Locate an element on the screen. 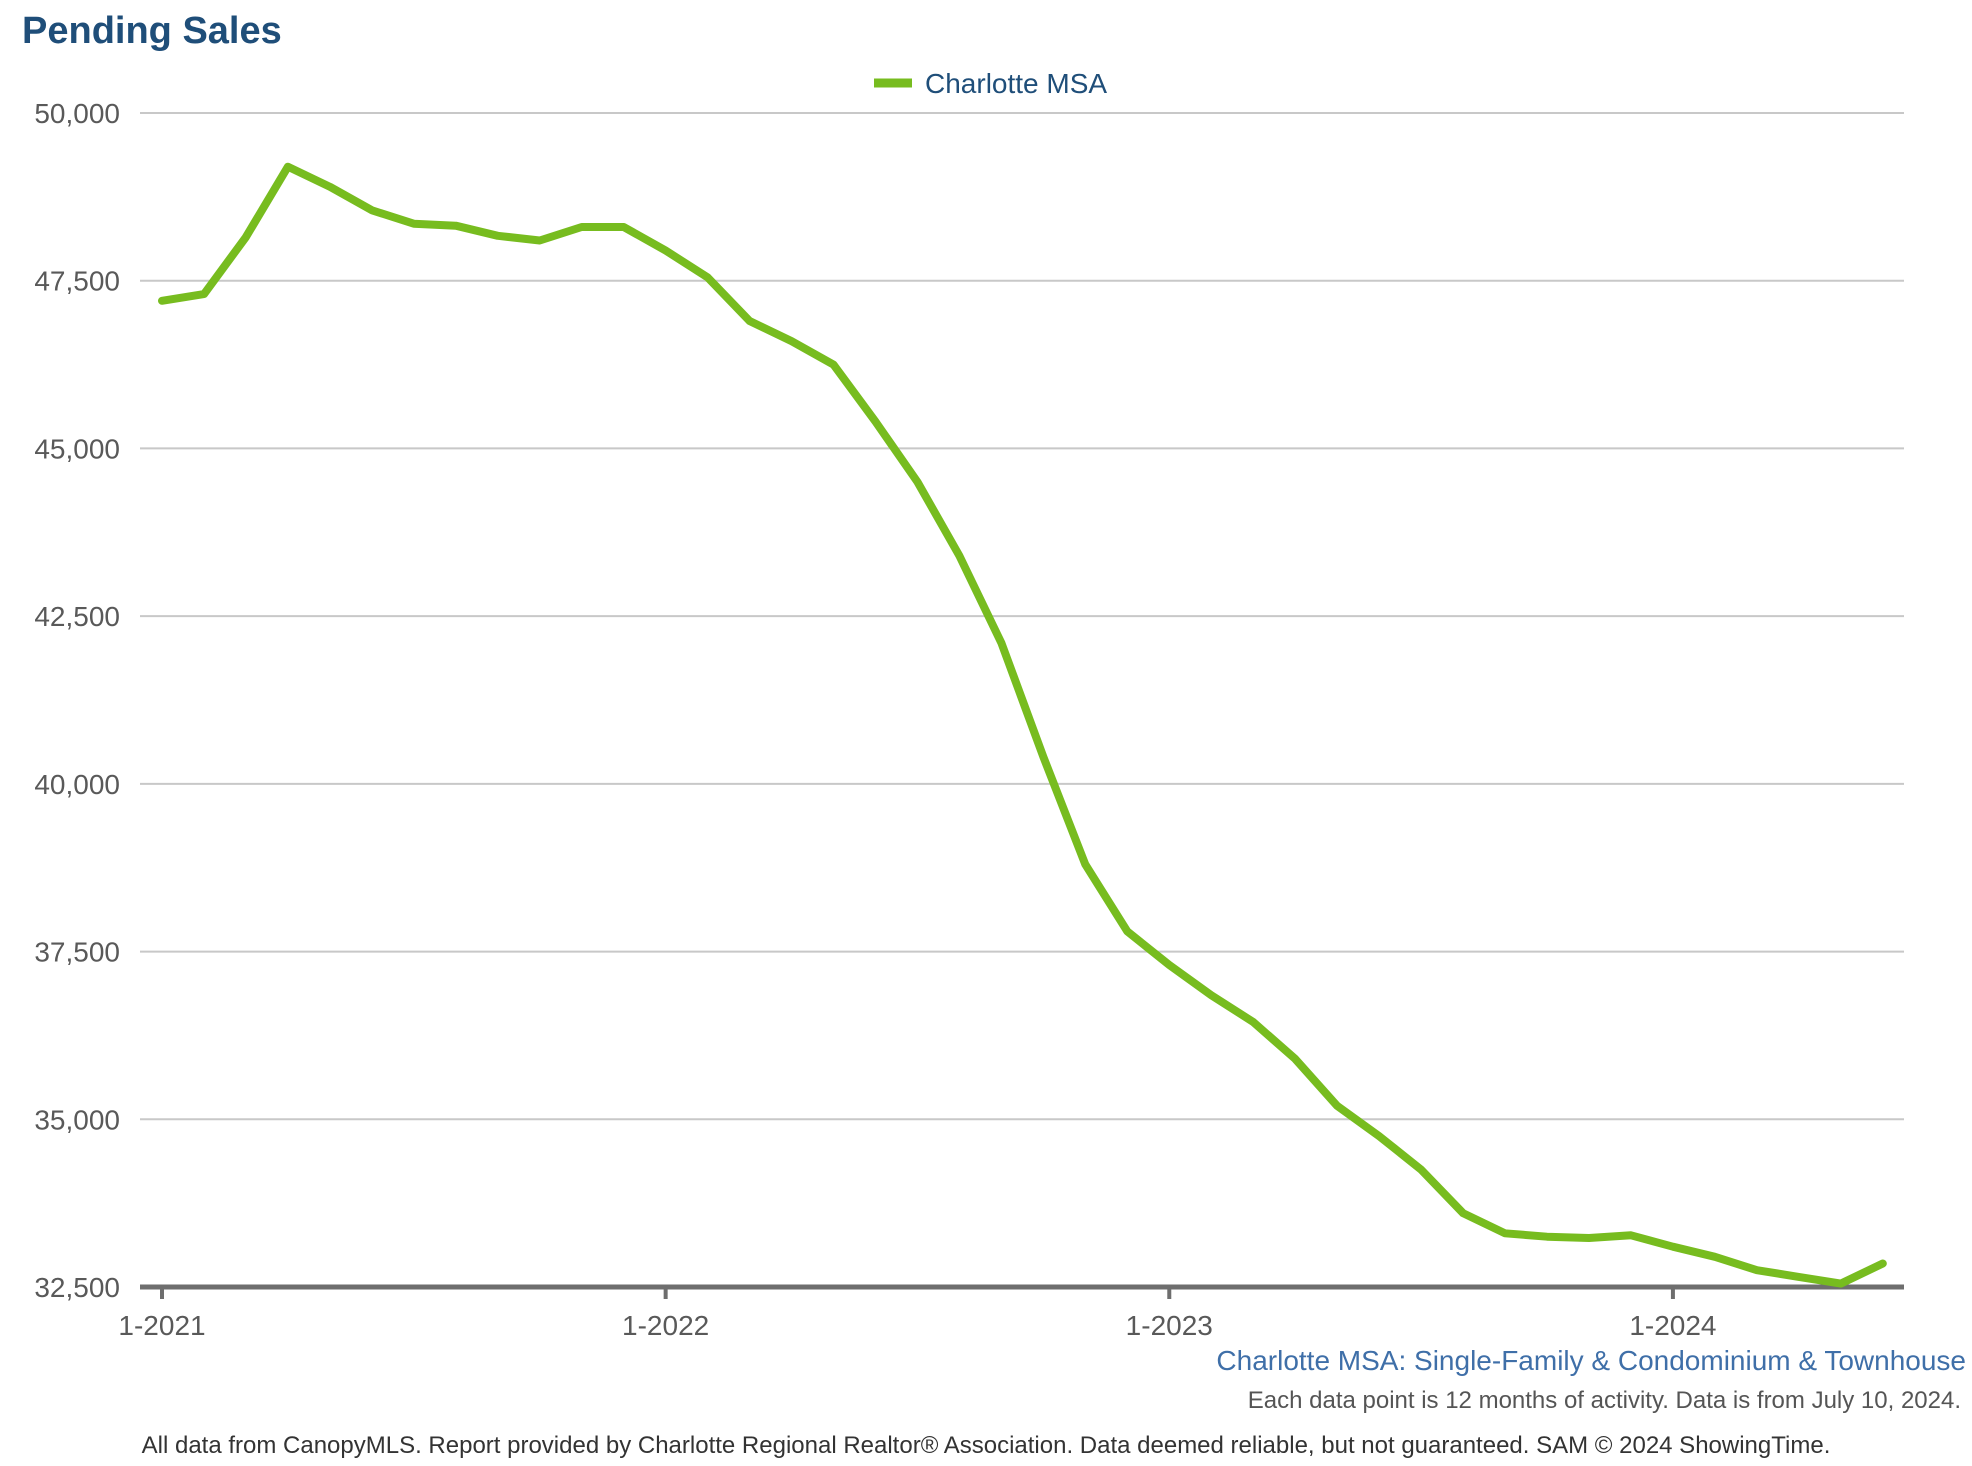 This screenshot has height=1466, width=1972. y-tick-label: 45,000 is located at coordinates (77, 448).